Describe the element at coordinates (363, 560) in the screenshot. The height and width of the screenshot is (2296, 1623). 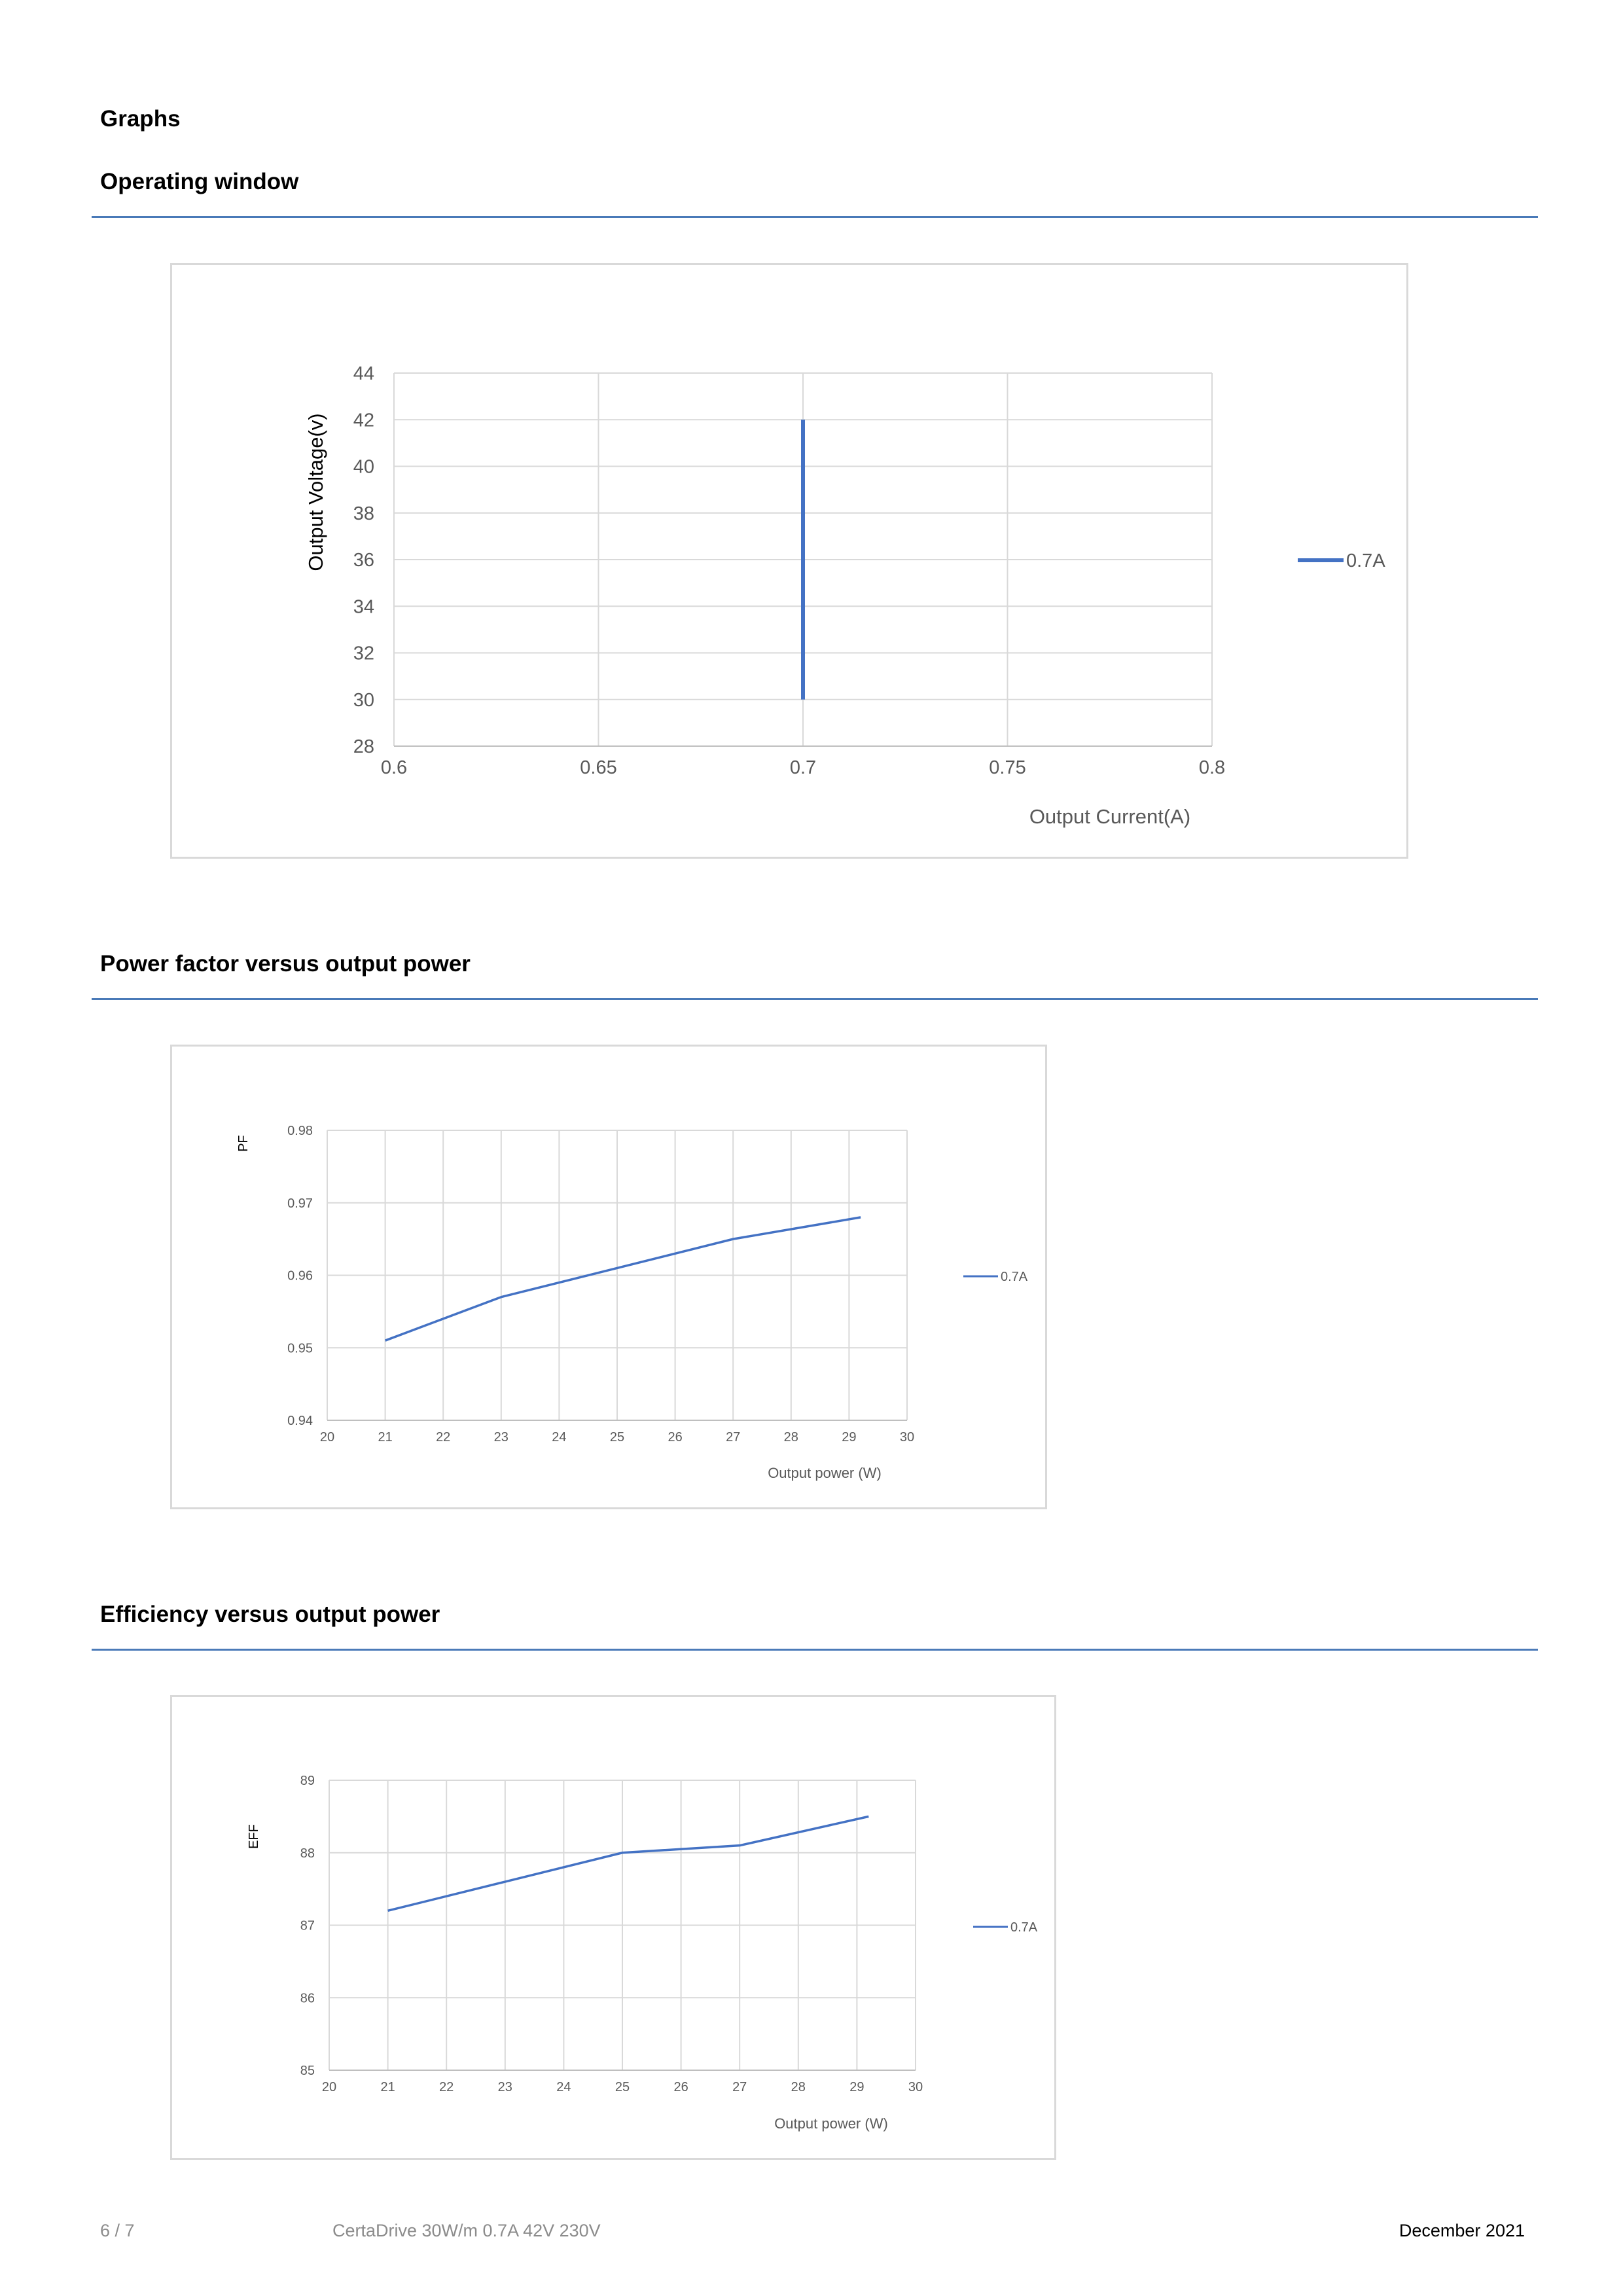
I see `y-tick-label: 36` at that location.